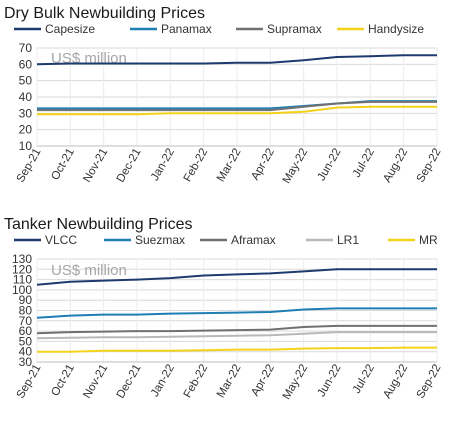 This screenshot has height=422, width=459. I want to click on legend-label: Suezmax, so click(160, 240).